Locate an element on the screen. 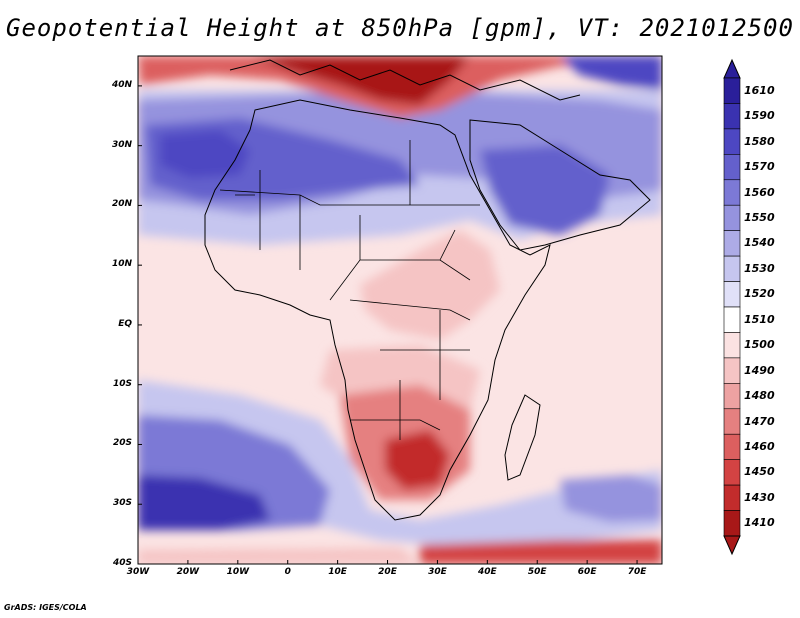 The width and height of the screenshot is (800, 618). lat-label: 30S is located at coordinates (122, 503).